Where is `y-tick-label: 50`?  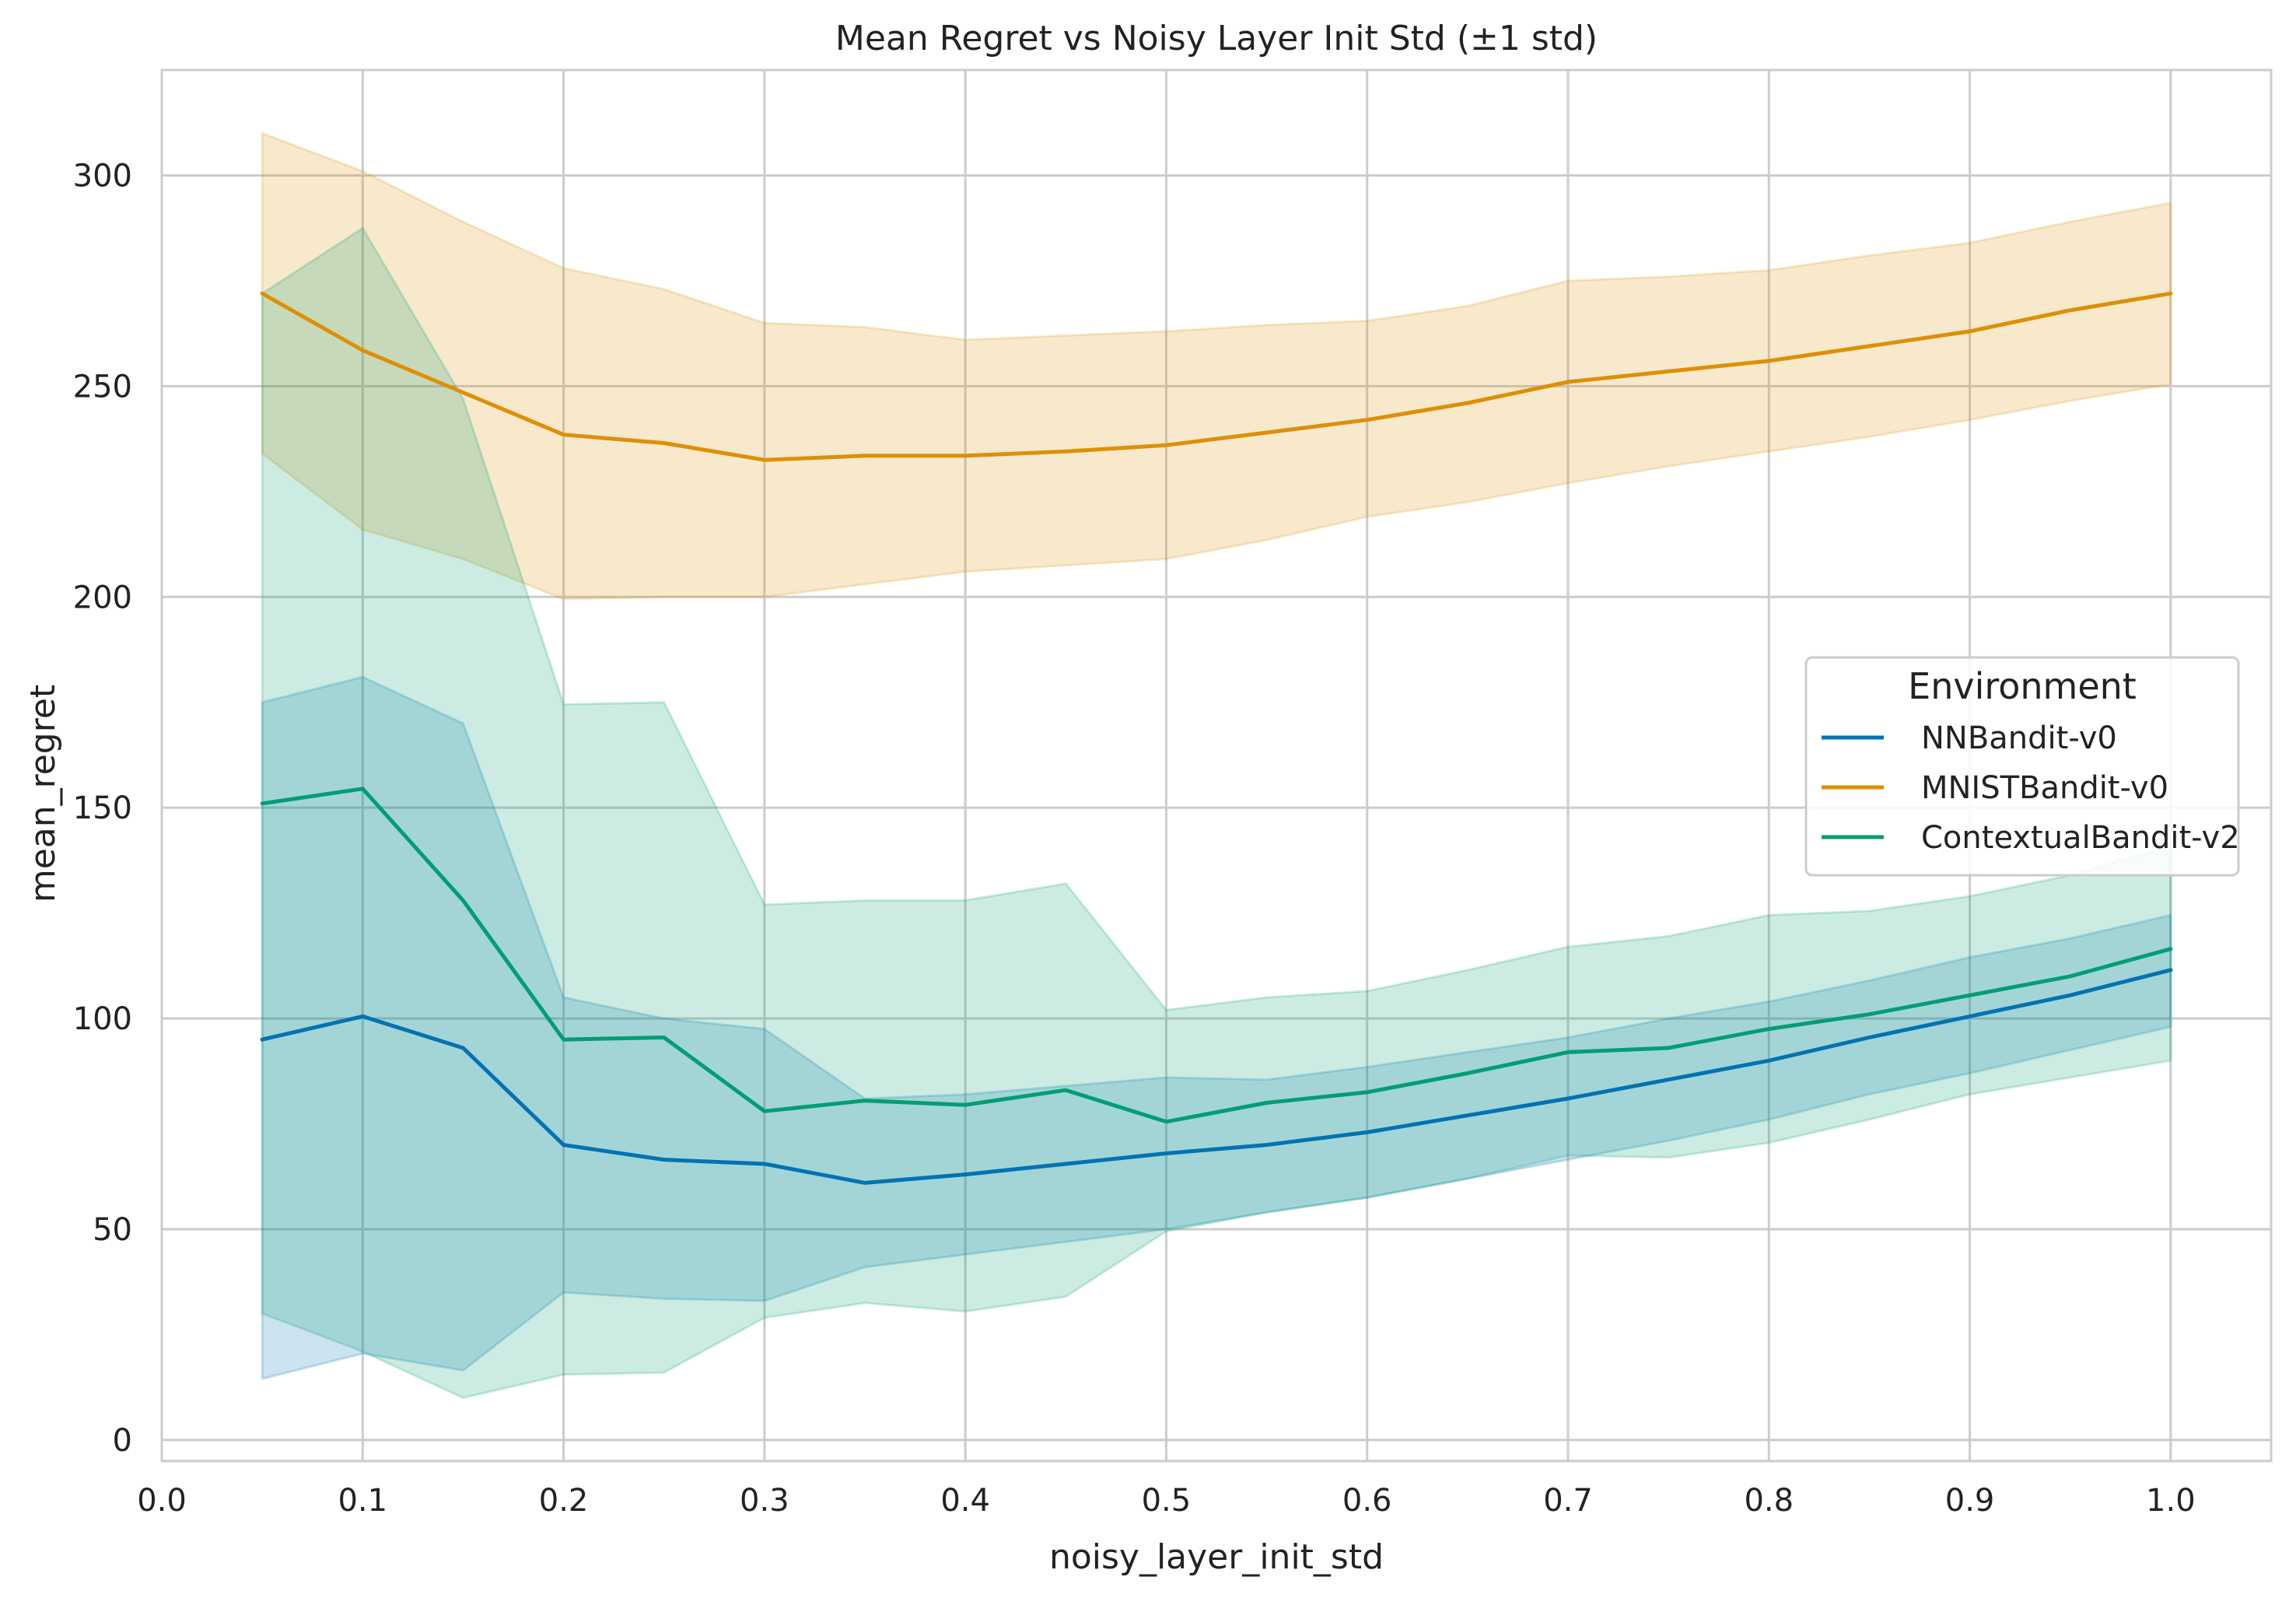
y-tick-label: 50 is located at coordinates (113, 1230).